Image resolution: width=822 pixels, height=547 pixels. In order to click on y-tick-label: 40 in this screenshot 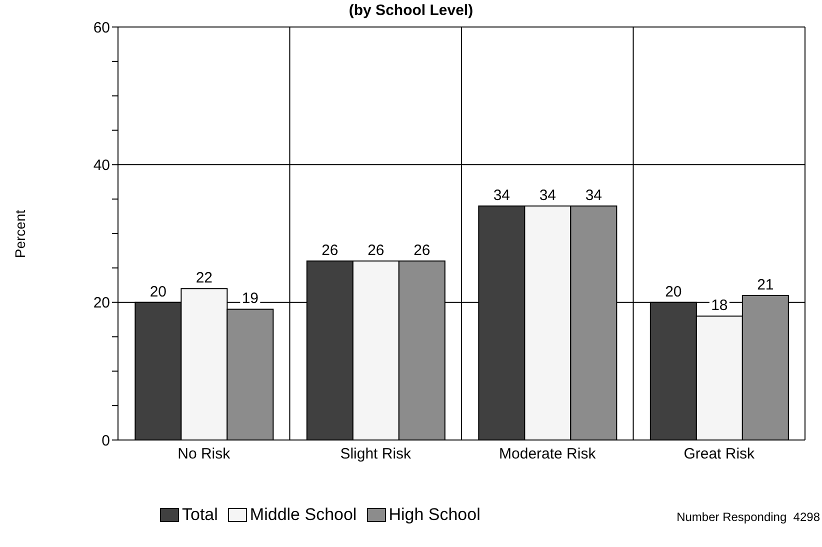, I will do `click(101, 165)`.